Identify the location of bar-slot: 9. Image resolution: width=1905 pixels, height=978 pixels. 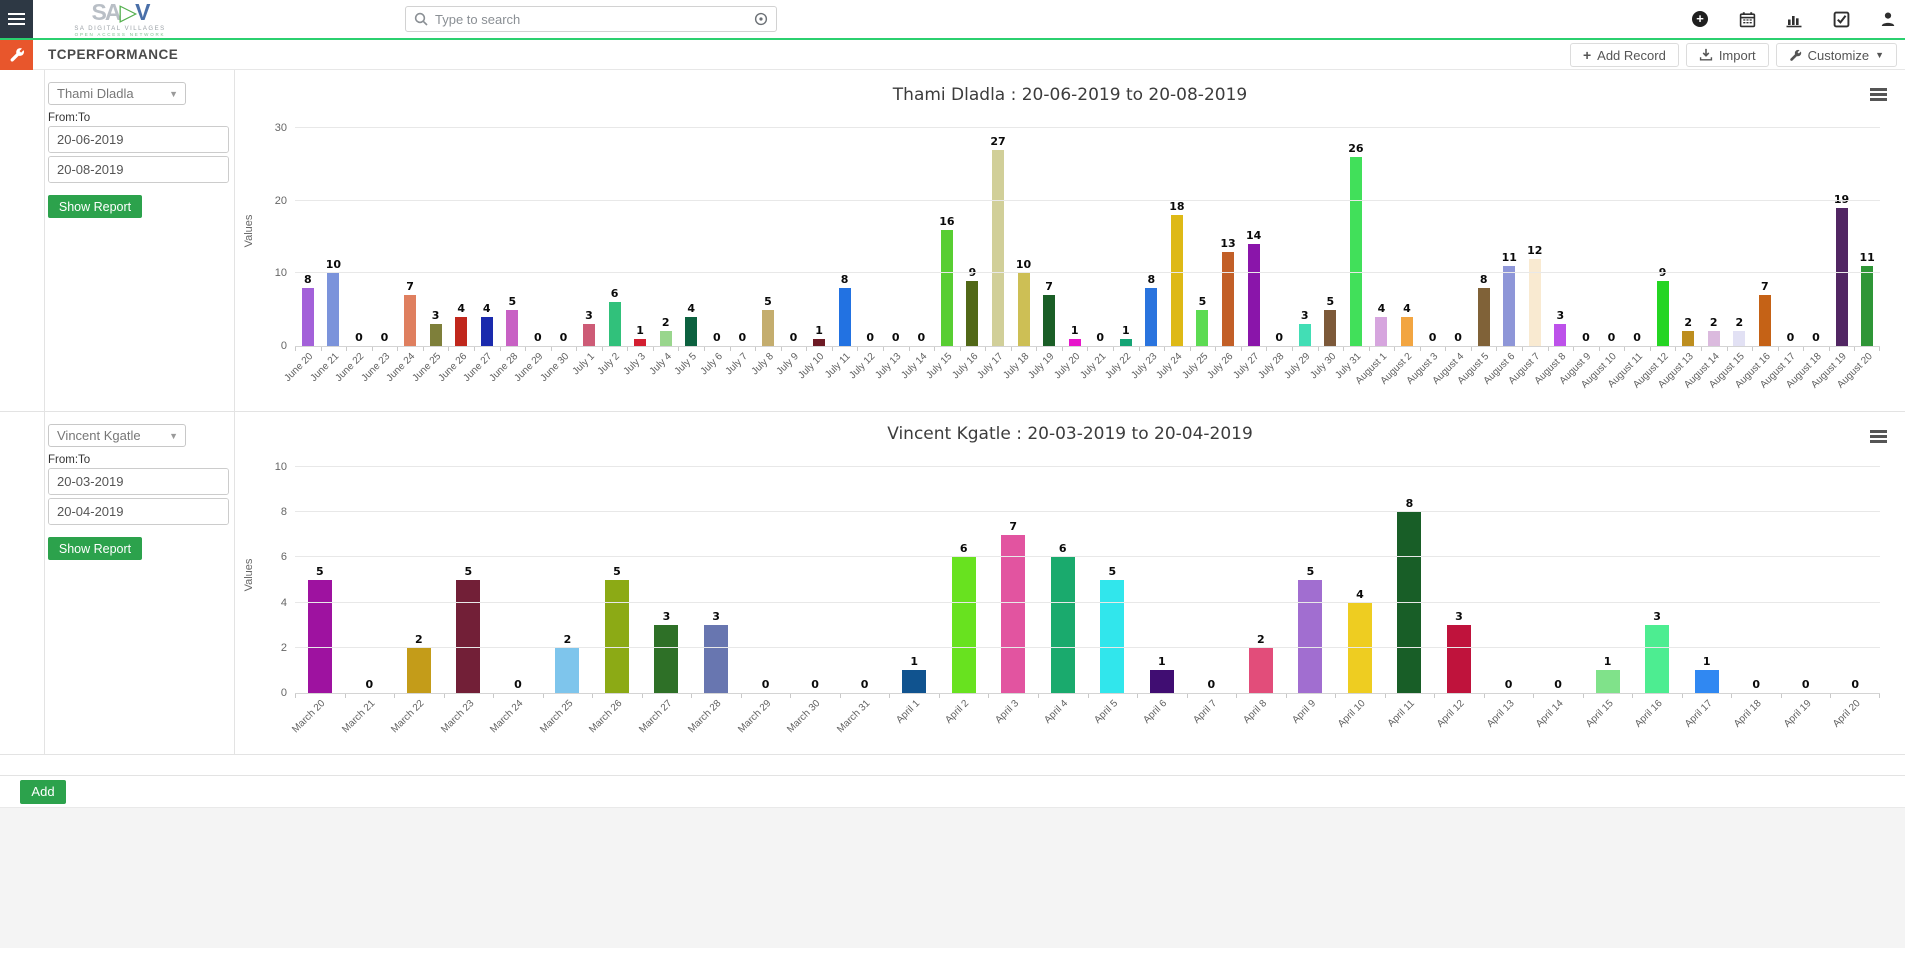
(973, 230).